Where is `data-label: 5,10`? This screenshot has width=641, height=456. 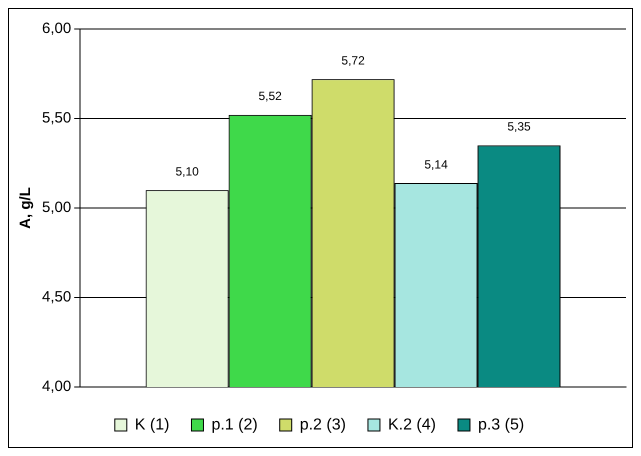
data-label: 5,10 is located at coordinates (187, 171).